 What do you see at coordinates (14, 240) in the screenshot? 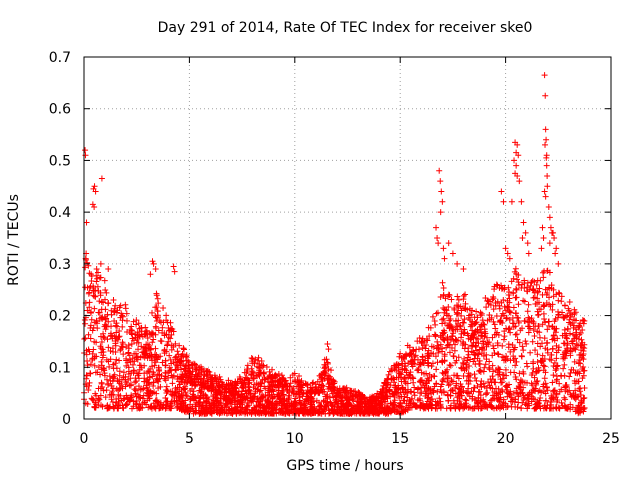
I see `y-axis-label: ROTI / TECUs` at bounding box center [14, 240].